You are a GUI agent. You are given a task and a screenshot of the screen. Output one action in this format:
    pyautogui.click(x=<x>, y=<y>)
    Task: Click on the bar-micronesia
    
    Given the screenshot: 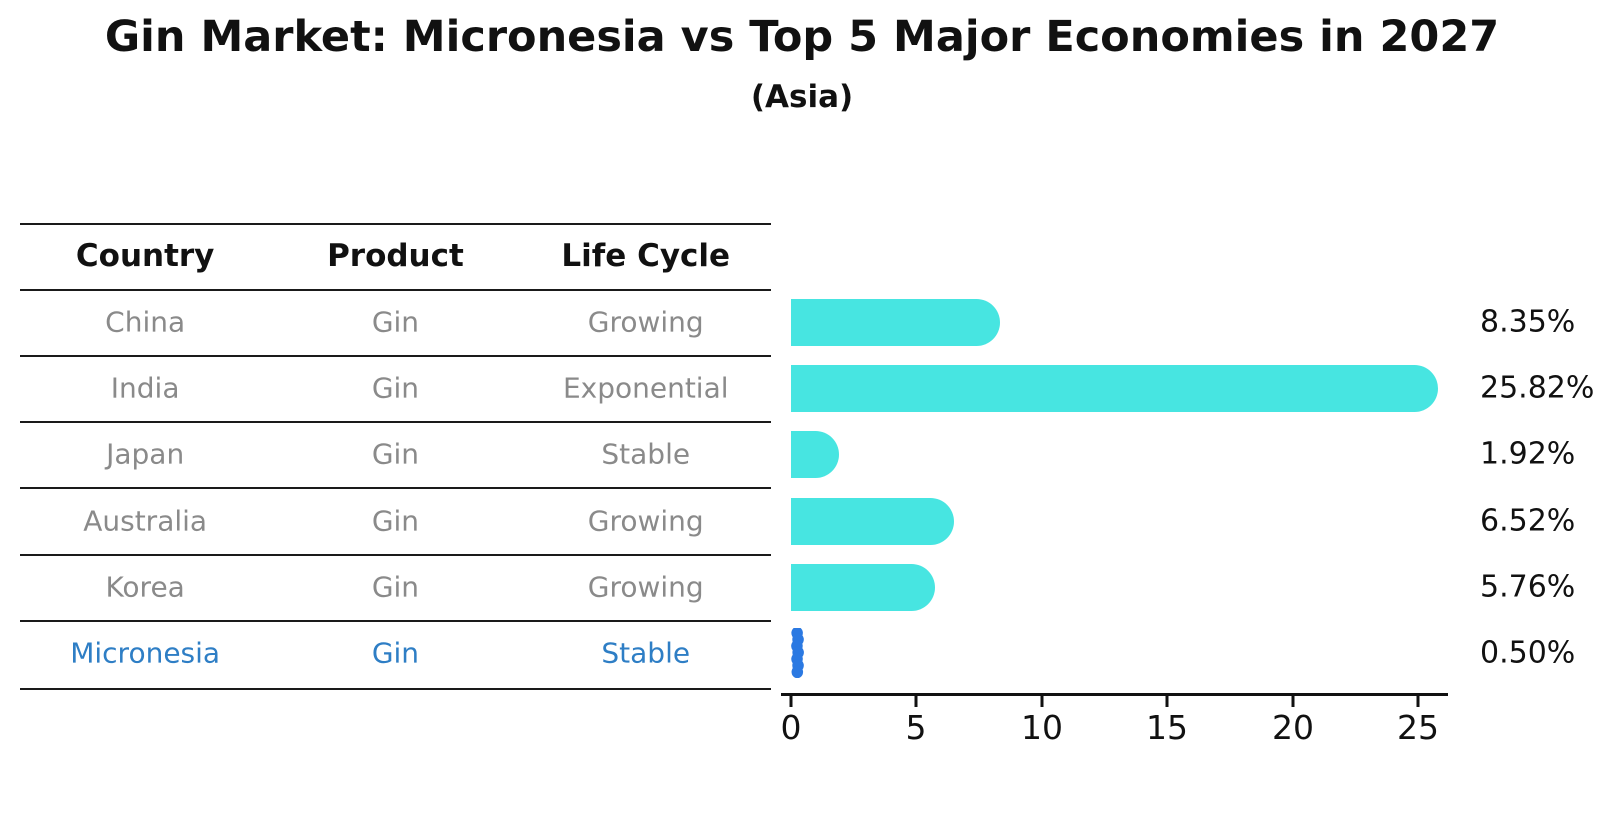 What is the action you would take?
    pyautogui.click(x=797, y=653)
    